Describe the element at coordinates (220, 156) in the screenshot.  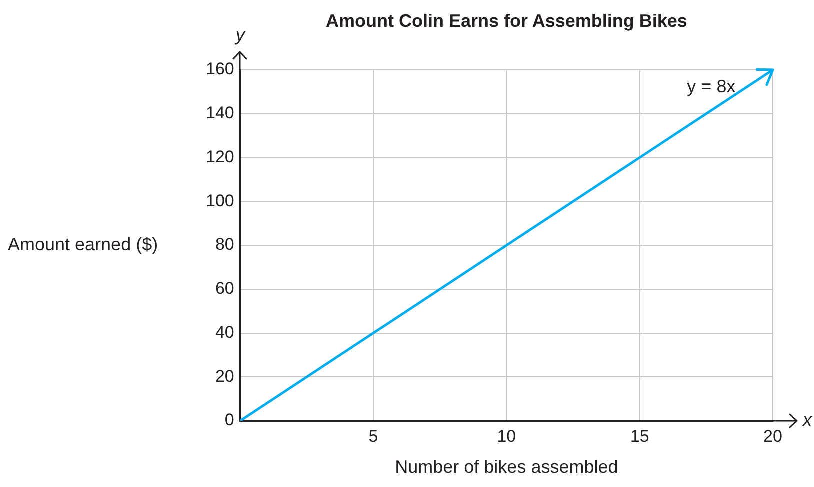
I see `y-tick-label: 120` at that location.